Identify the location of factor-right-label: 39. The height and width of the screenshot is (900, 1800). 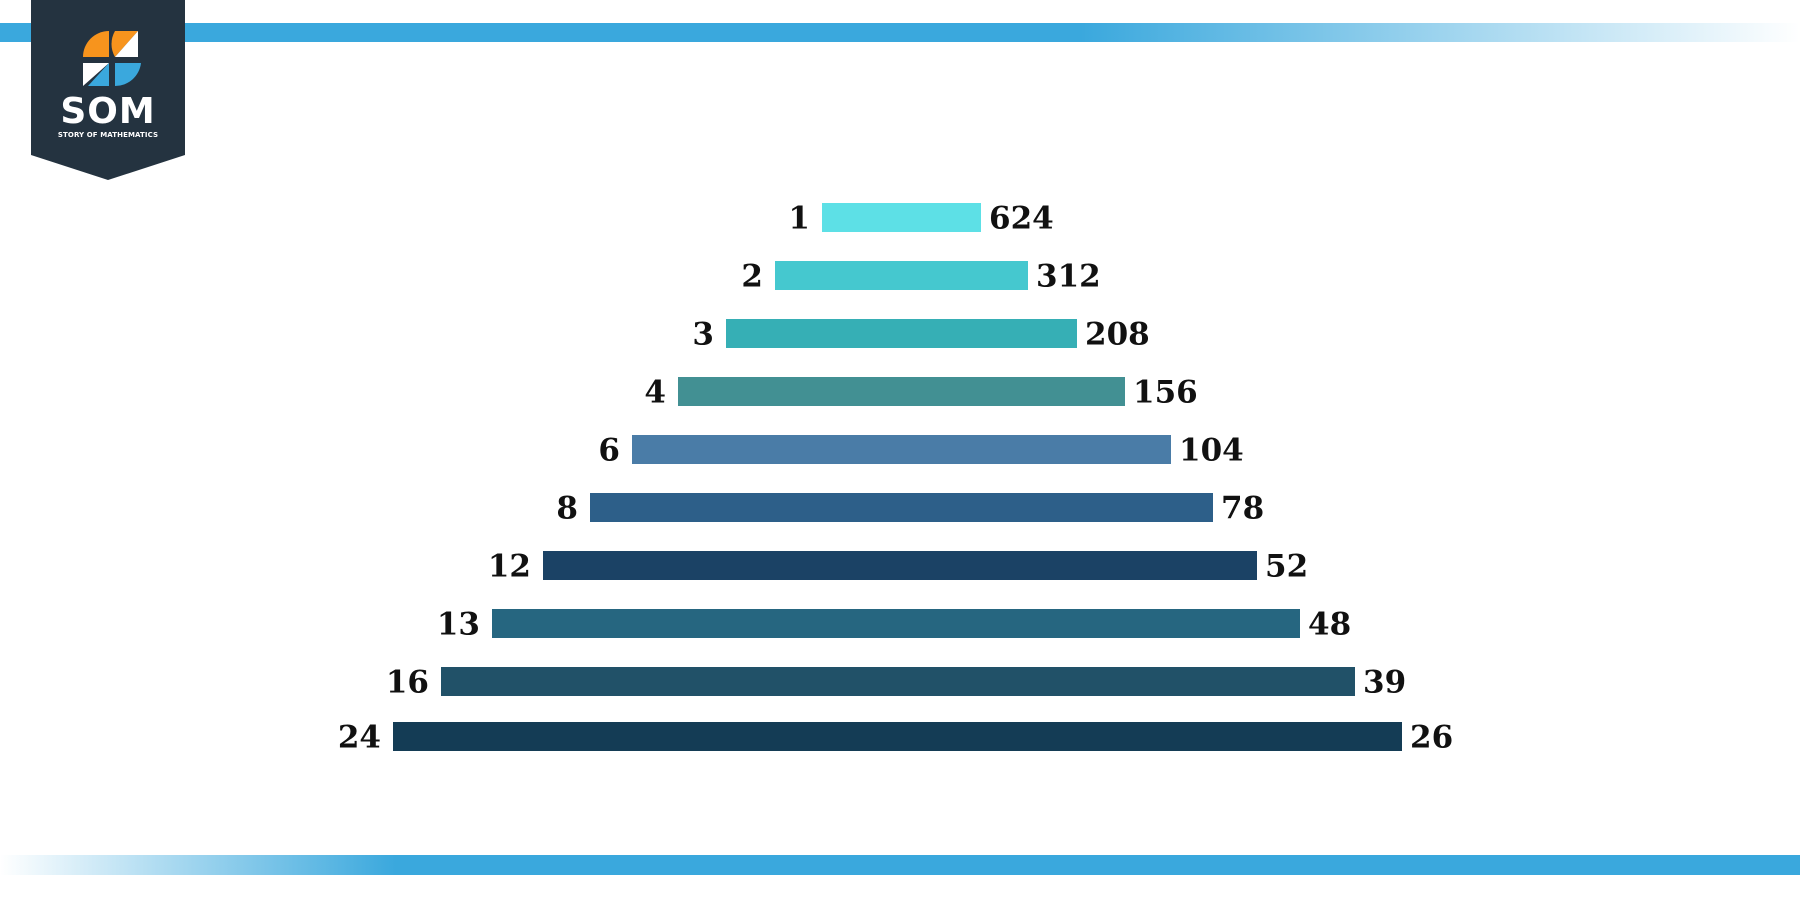
(1384, 683).